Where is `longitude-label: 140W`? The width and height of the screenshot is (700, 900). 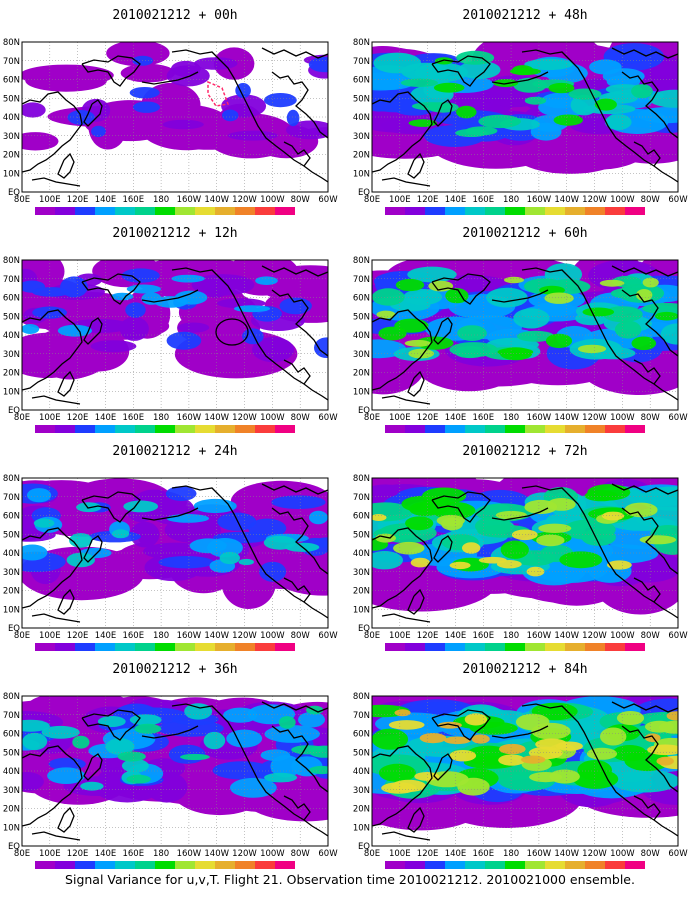
longitude-label: 140W is located at coordinates (566, 418).